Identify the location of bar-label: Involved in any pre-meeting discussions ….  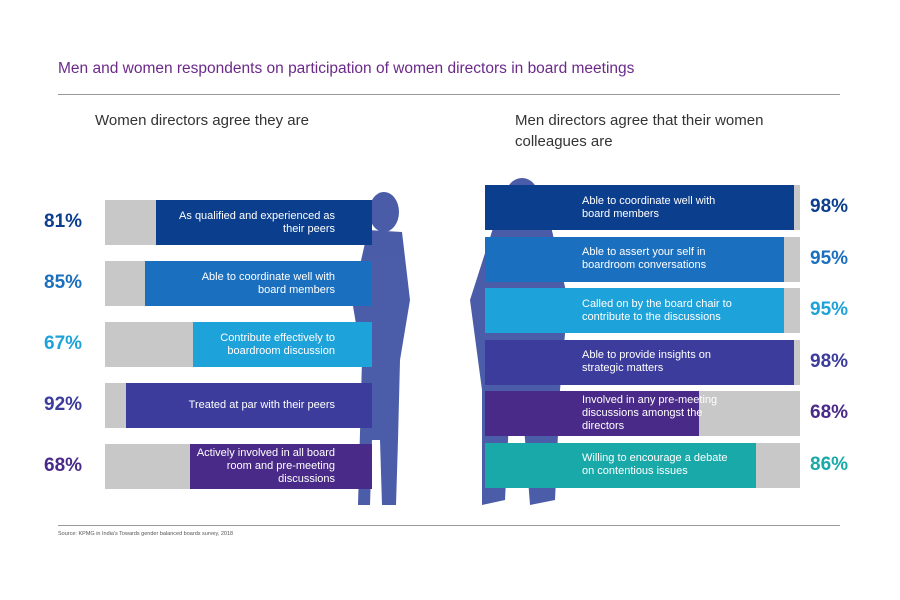
(650, 413).